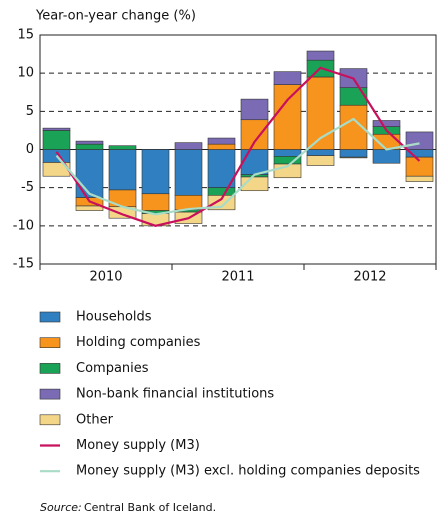 Image resolution: width=445 pixels, height=519 pixels. Describe the element at coordinates (25, 35) in the screenshot. I see `y-tick-label: 15` at that location.